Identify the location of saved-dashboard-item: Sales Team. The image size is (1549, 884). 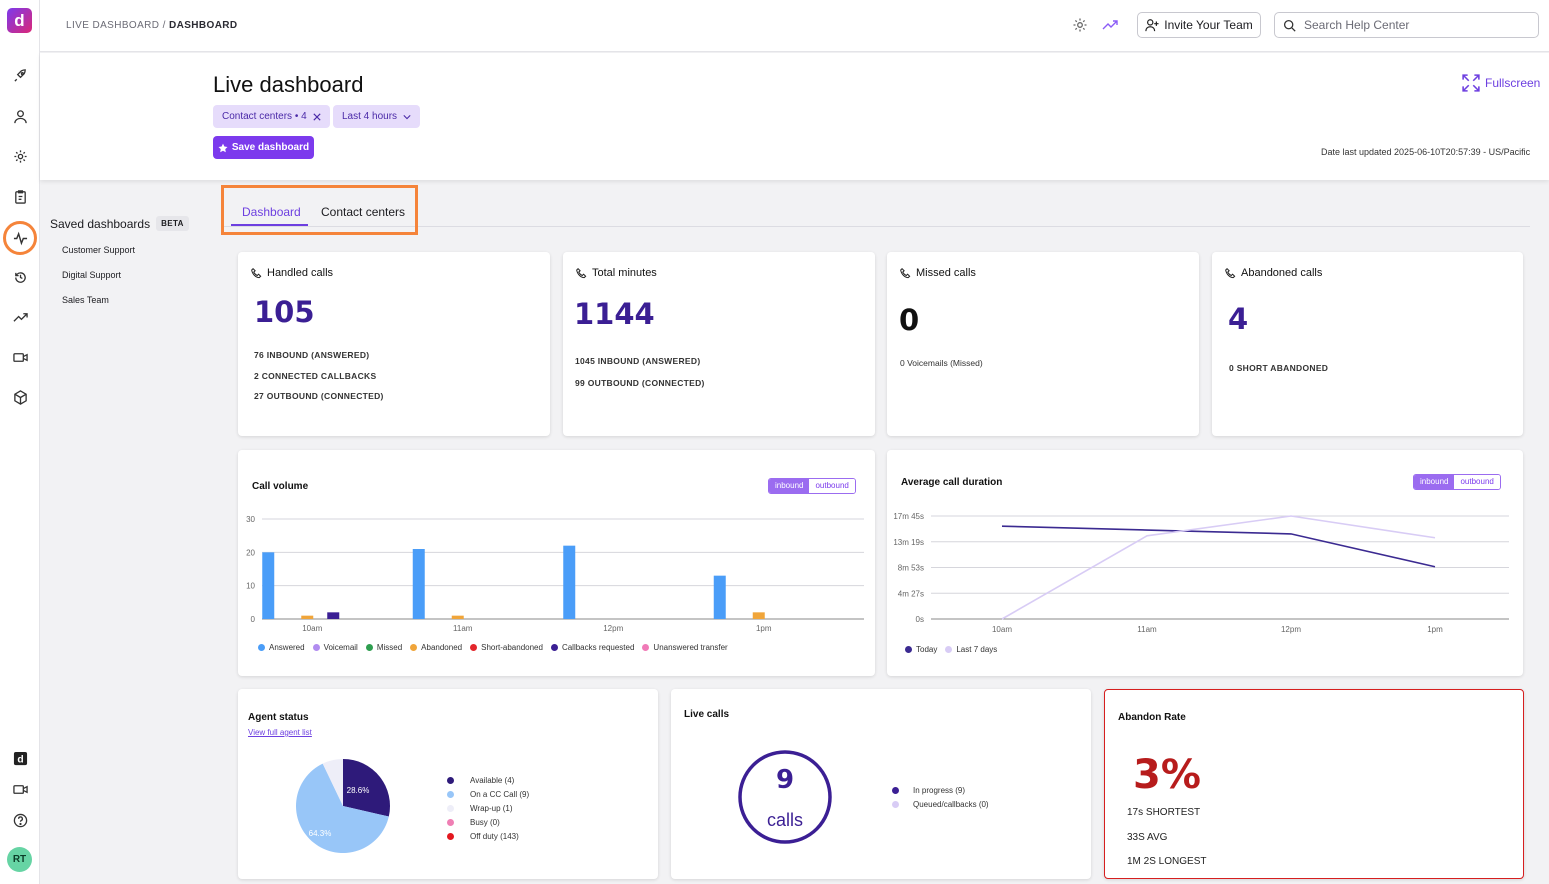
(85, 300).